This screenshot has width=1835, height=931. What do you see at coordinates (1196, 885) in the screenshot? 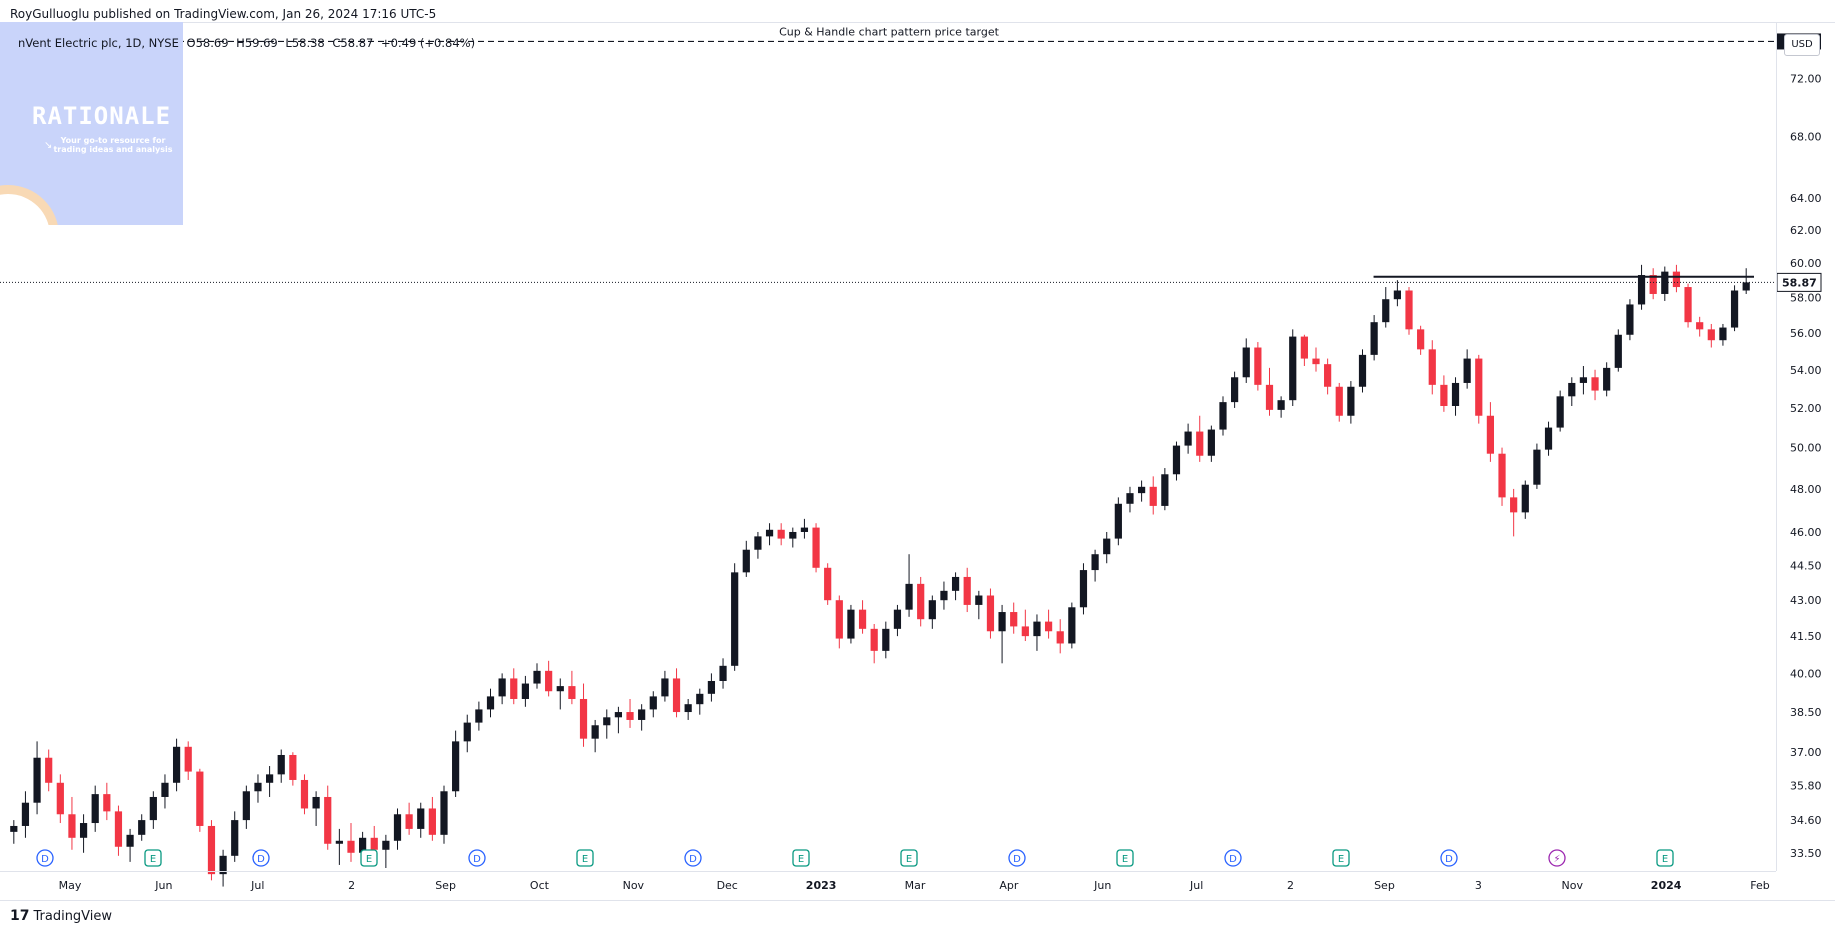
I see `time-tick-label: Jul` at bounding box center [1196, 885].